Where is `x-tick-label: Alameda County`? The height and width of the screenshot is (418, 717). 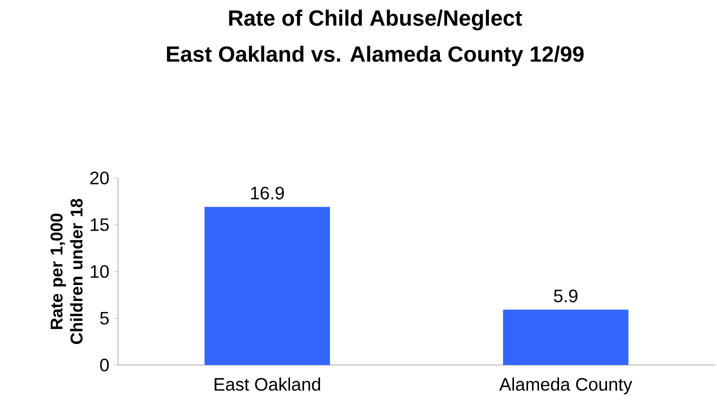
x-tick-label: Alameda County is located at coordinates (565, 386).